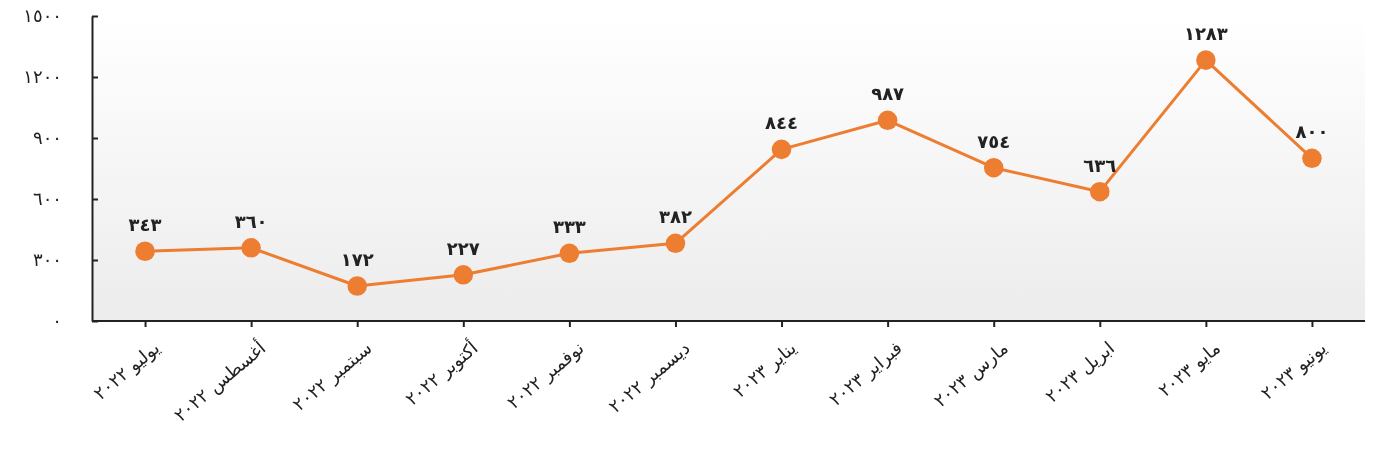 The height and width of the screenshot is (452, 1375). Describe the element at coordinates (47, 199) in the screenshot. I see `y-tick-label: ٦٠٠` at that location.